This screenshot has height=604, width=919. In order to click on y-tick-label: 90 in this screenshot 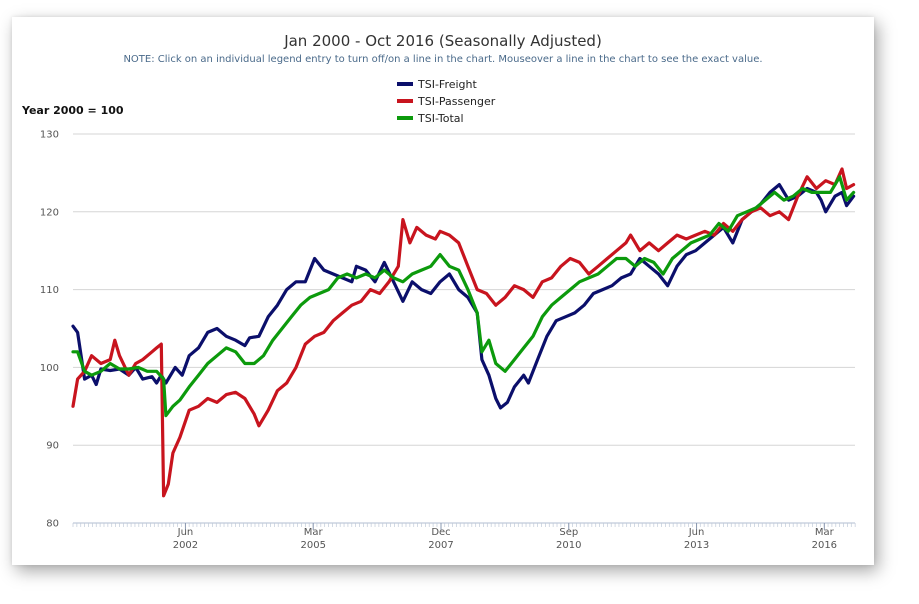, I will do `click(52, 446)`.